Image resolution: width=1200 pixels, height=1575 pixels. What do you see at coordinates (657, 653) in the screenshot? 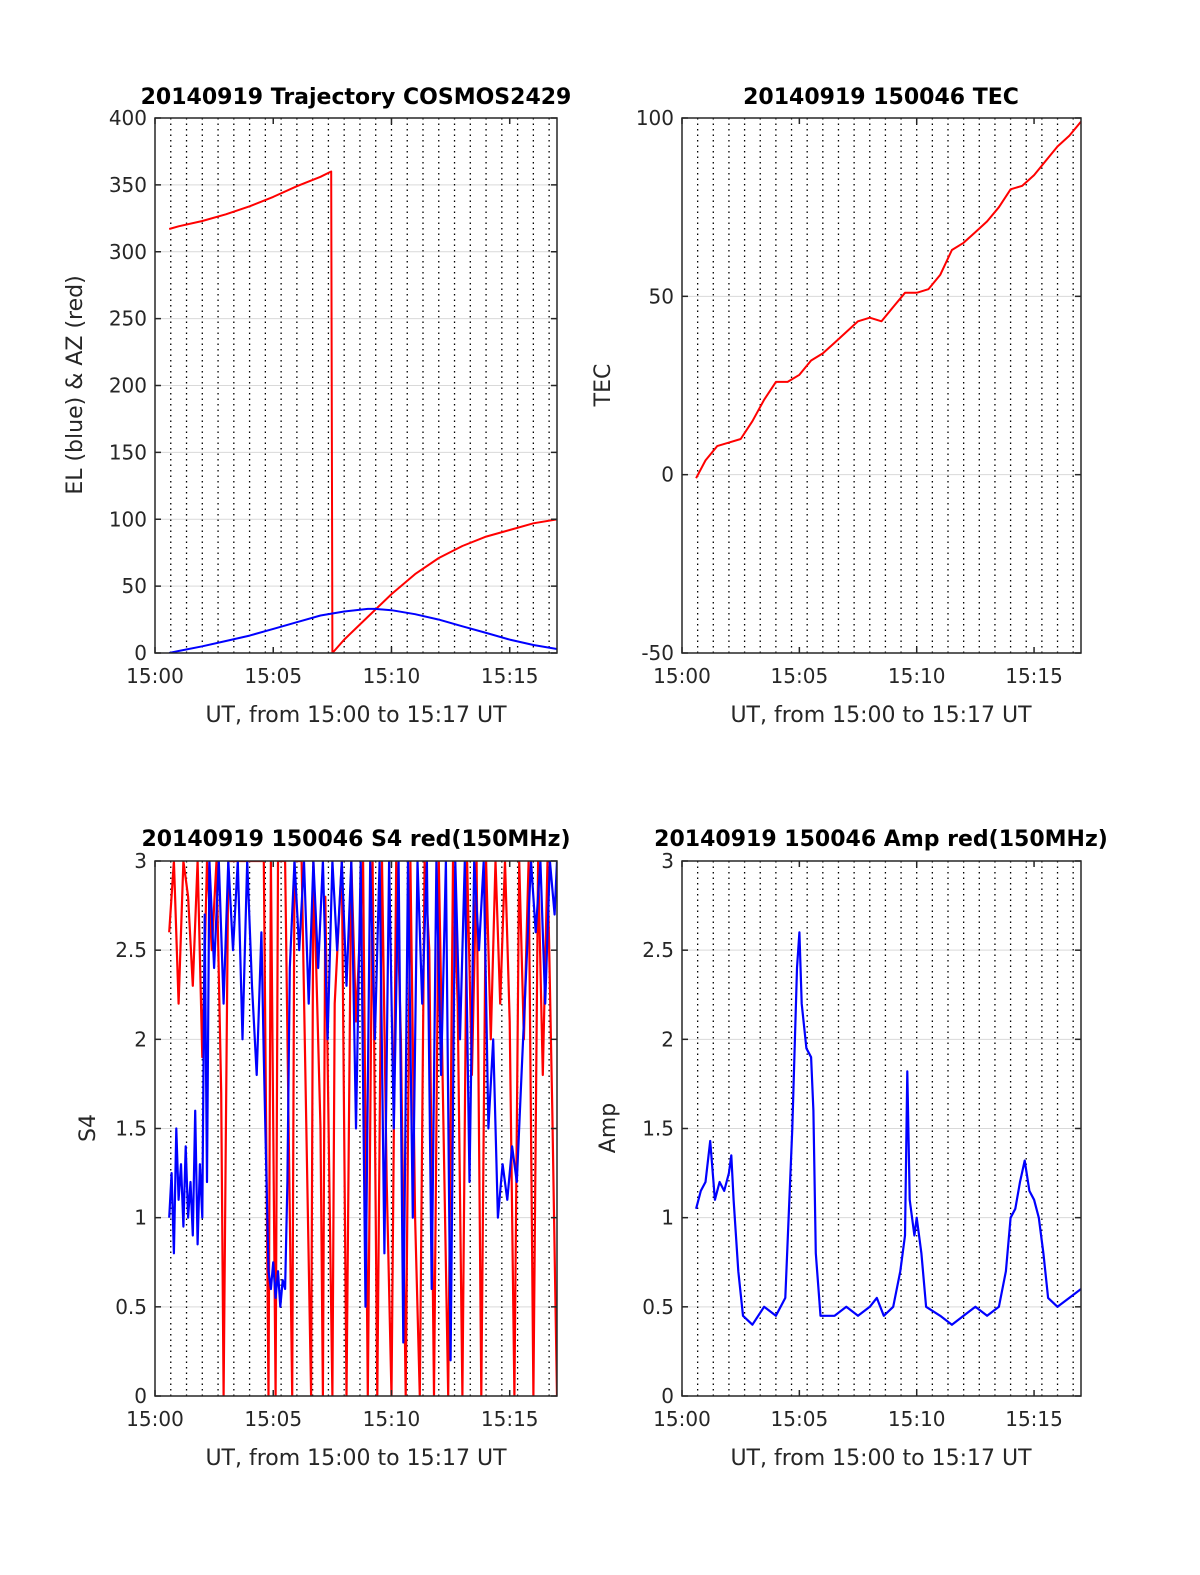
I see `y-tick-label: -50` at bounding box center [657, 653].